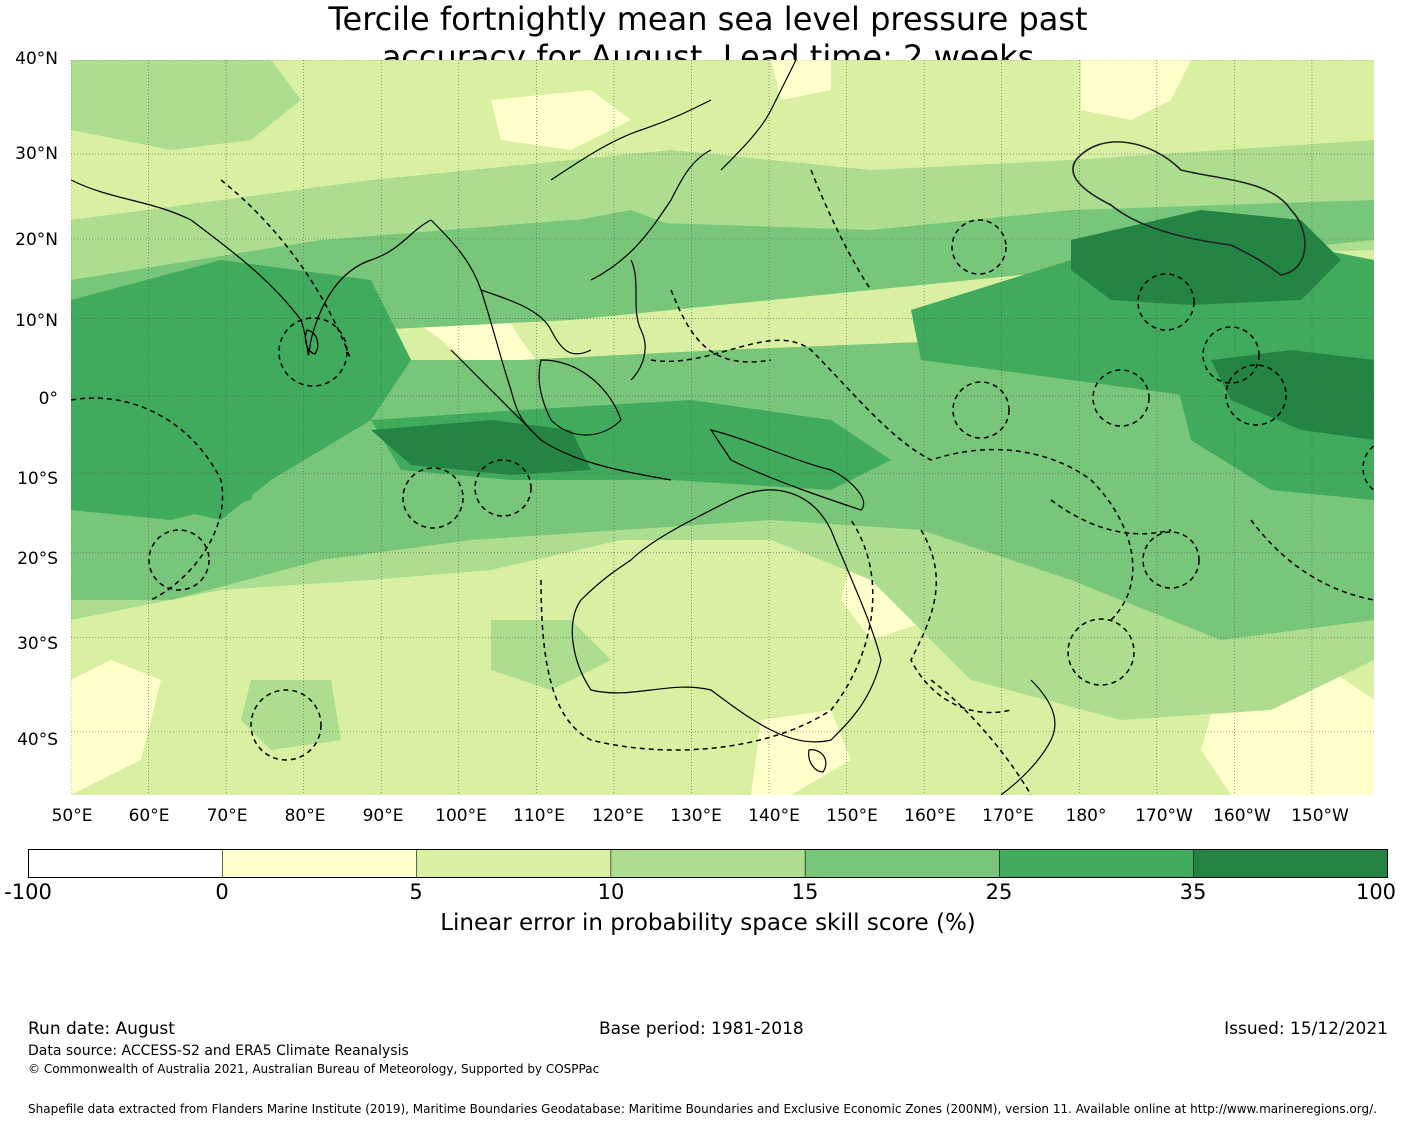 This screenshot has height=1125, width=1416. What do you see at coordinates (305, 816) in the screenshot?
I see `lon-label-80e: 80°E` at bounding box center [305, 816].